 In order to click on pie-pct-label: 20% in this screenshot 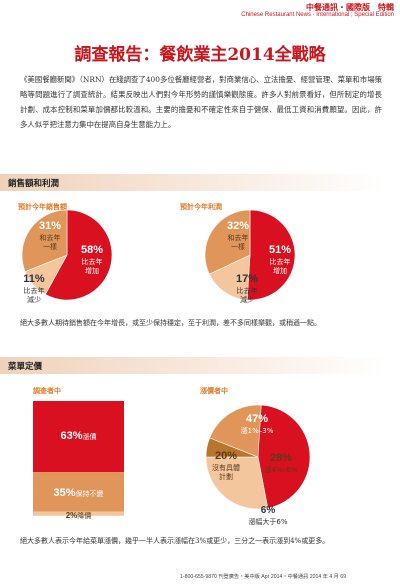, I will do `click(226, 456)`.